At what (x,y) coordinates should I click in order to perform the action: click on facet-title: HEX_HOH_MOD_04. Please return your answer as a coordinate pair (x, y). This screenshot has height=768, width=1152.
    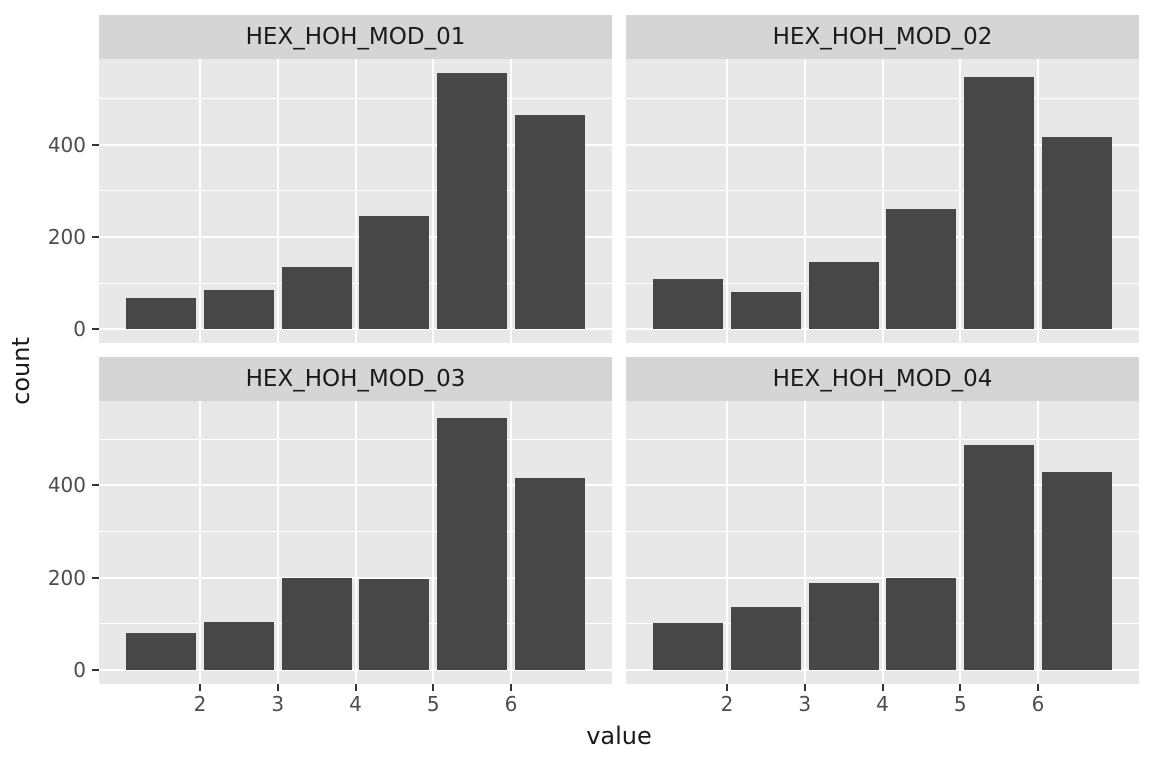
    Looking at the image, I should click on (882, 379).